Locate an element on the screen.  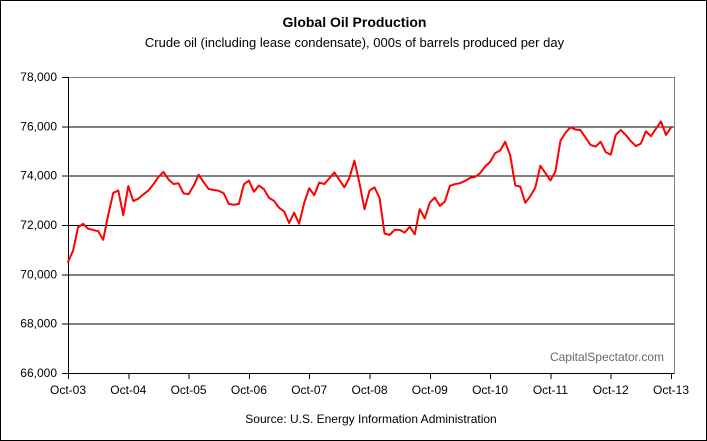
chart-title: Global Oil Production is located at coordinates (354, 22).